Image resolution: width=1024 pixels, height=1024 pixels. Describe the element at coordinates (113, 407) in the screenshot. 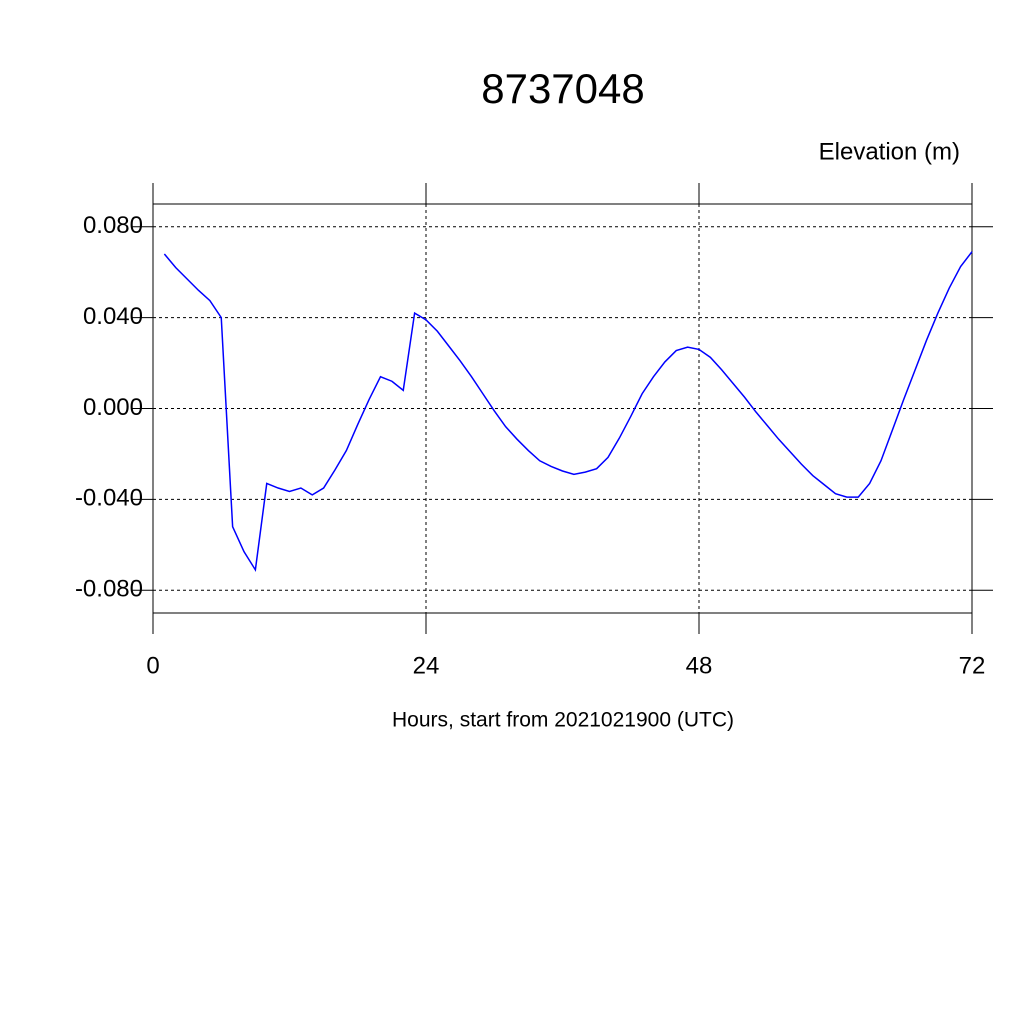

I see `y-tick-label: 0.000` at that location.